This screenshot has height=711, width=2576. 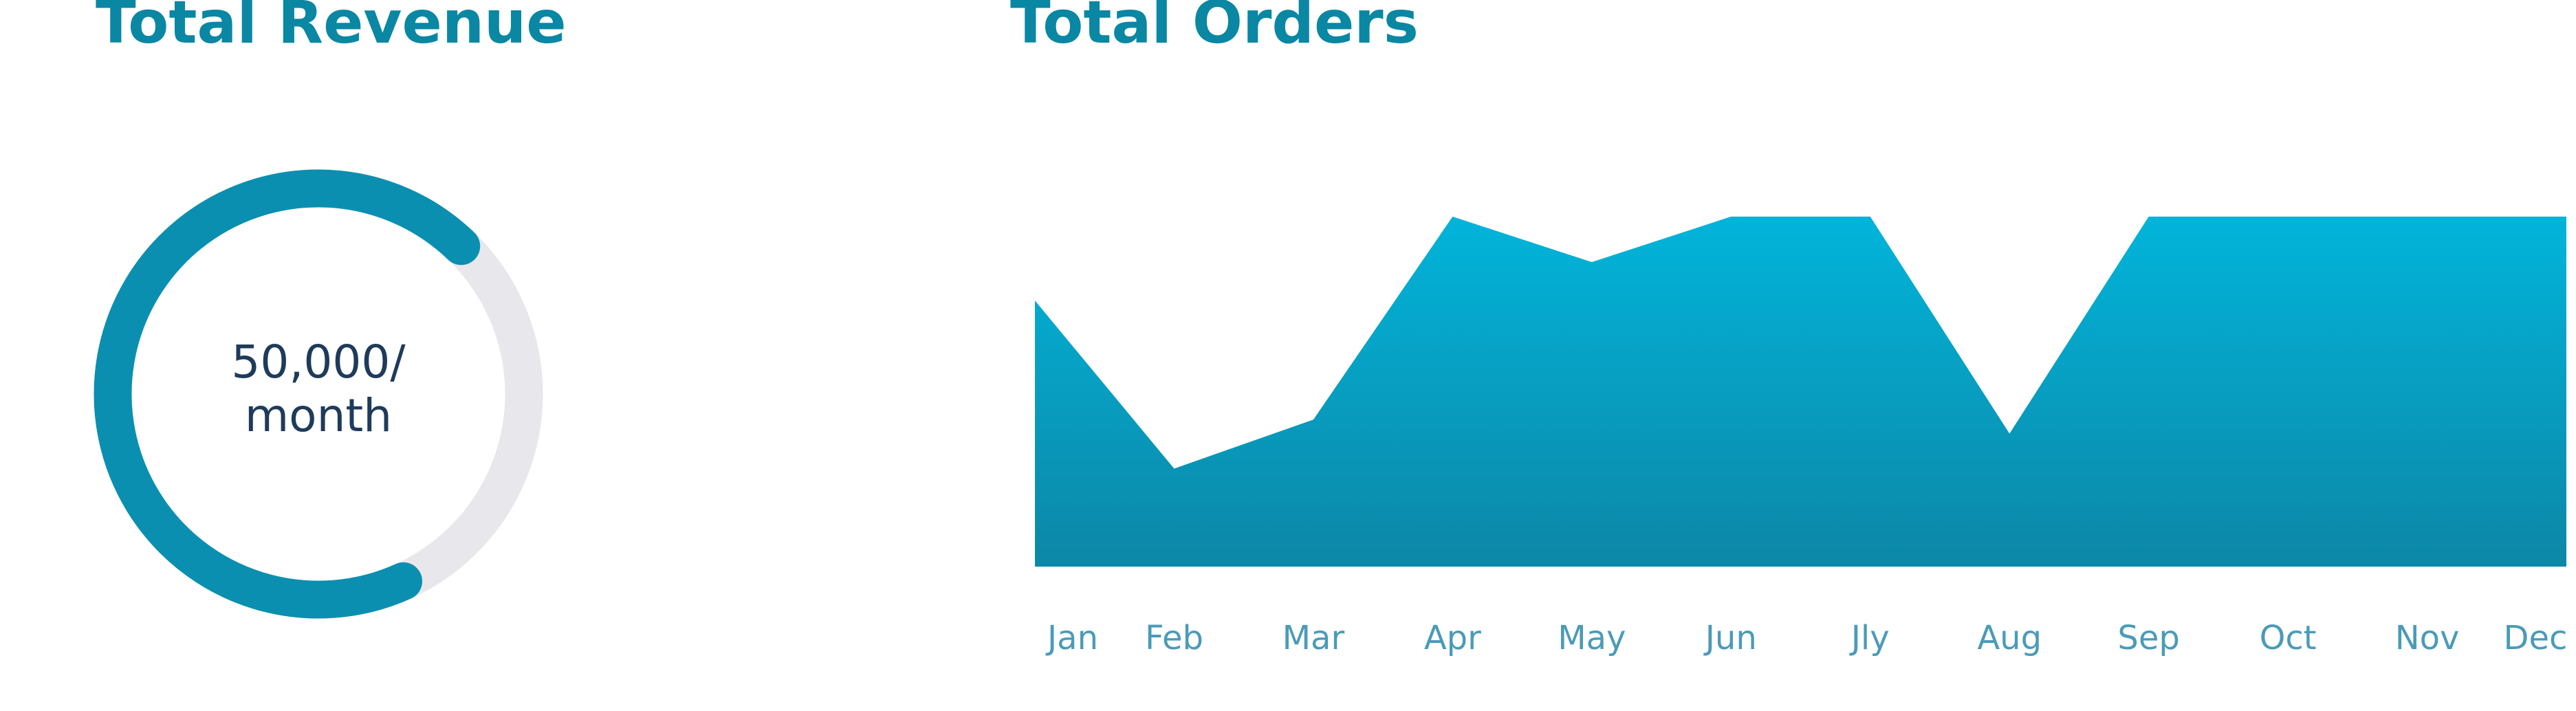 I want to click on gauge-center-label: 50,000/, so click(x=318, y=362).